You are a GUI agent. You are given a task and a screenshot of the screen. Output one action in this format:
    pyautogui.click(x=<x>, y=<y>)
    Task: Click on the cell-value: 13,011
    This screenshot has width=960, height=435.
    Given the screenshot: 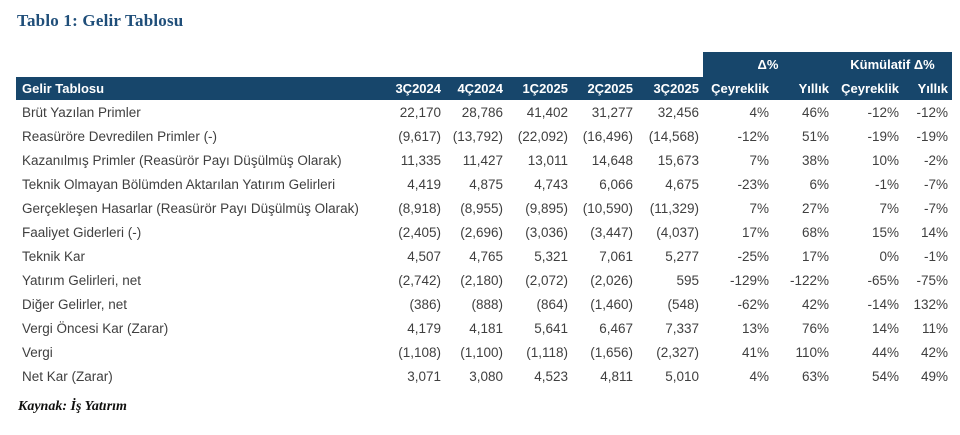 What is the action you would take?
    pyautogui.click(x=547, y=160)
    